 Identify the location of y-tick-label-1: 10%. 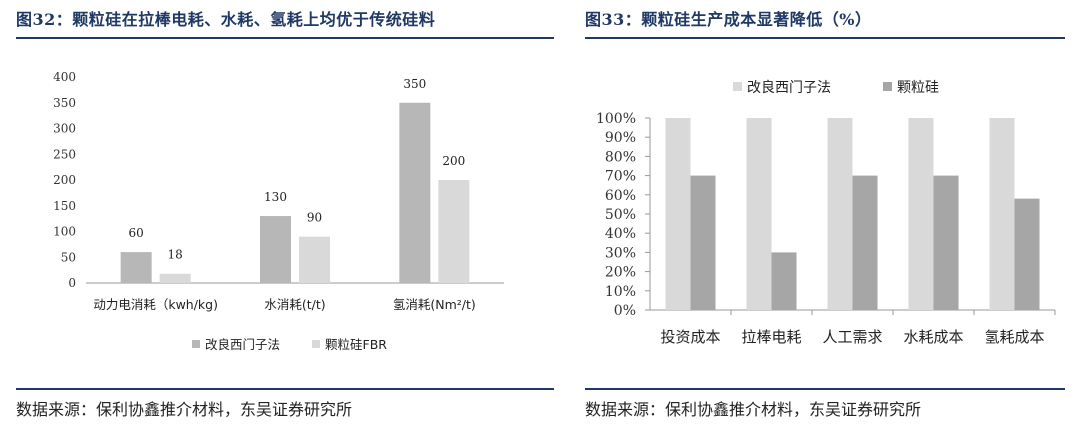
(620, 292).